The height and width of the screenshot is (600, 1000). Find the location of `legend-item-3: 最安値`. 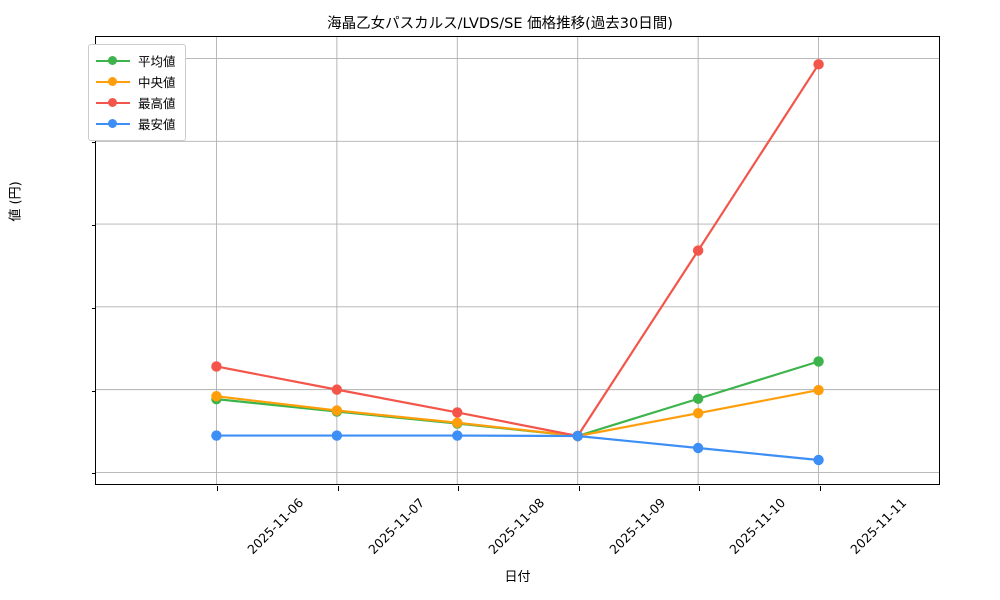

legend-item-3: 最安値 is located at coordinates (136, 123).